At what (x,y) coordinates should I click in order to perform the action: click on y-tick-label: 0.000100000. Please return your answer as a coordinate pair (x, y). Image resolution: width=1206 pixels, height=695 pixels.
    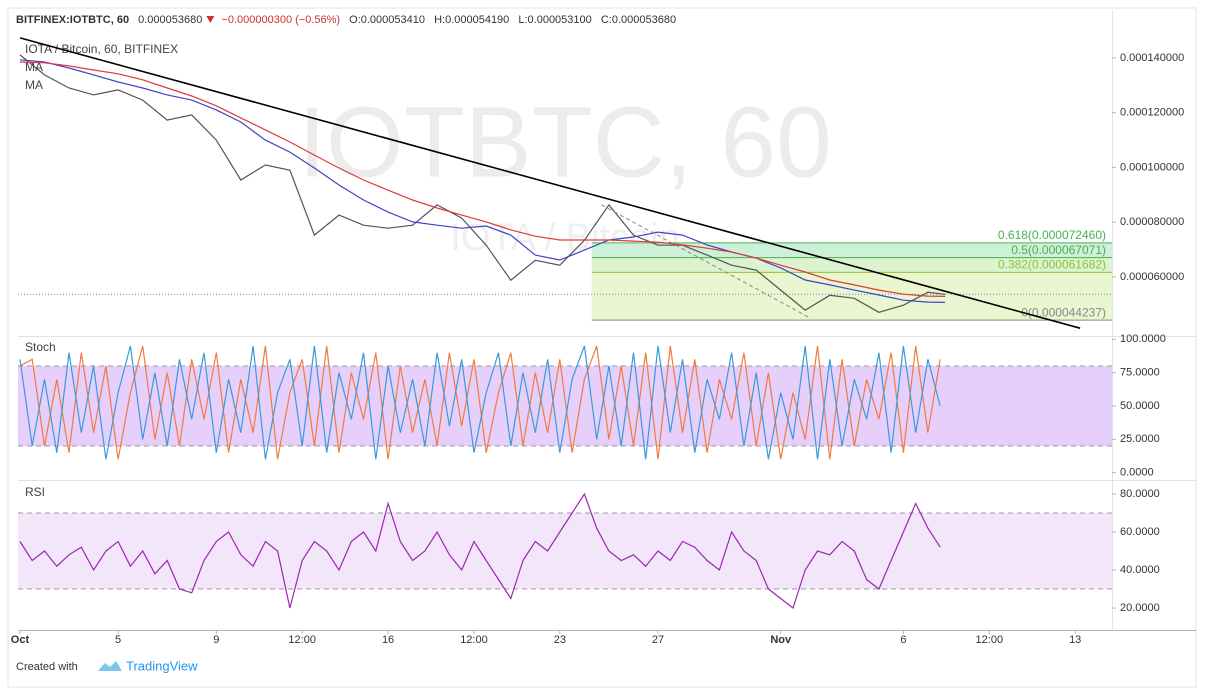
    Looking at the image, I should click on (1152, 167).